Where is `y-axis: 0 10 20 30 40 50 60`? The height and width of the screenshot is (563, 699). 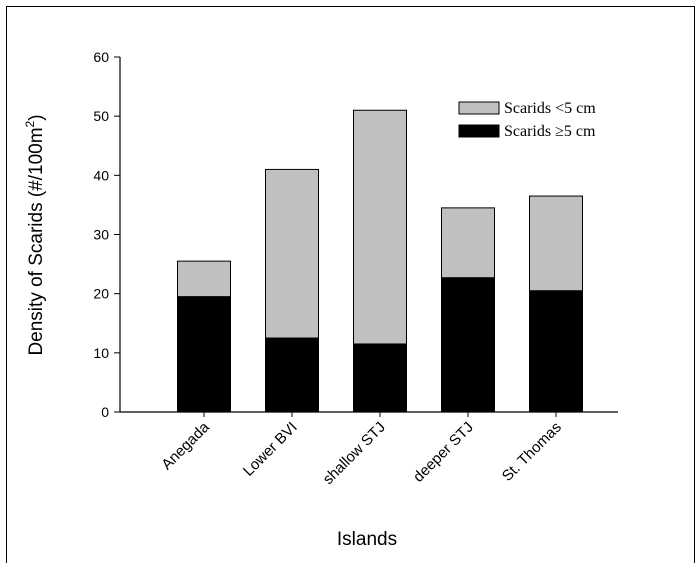
y-axis: 0 10 20 30 40 50 60 is located at coordinates (107, 234).